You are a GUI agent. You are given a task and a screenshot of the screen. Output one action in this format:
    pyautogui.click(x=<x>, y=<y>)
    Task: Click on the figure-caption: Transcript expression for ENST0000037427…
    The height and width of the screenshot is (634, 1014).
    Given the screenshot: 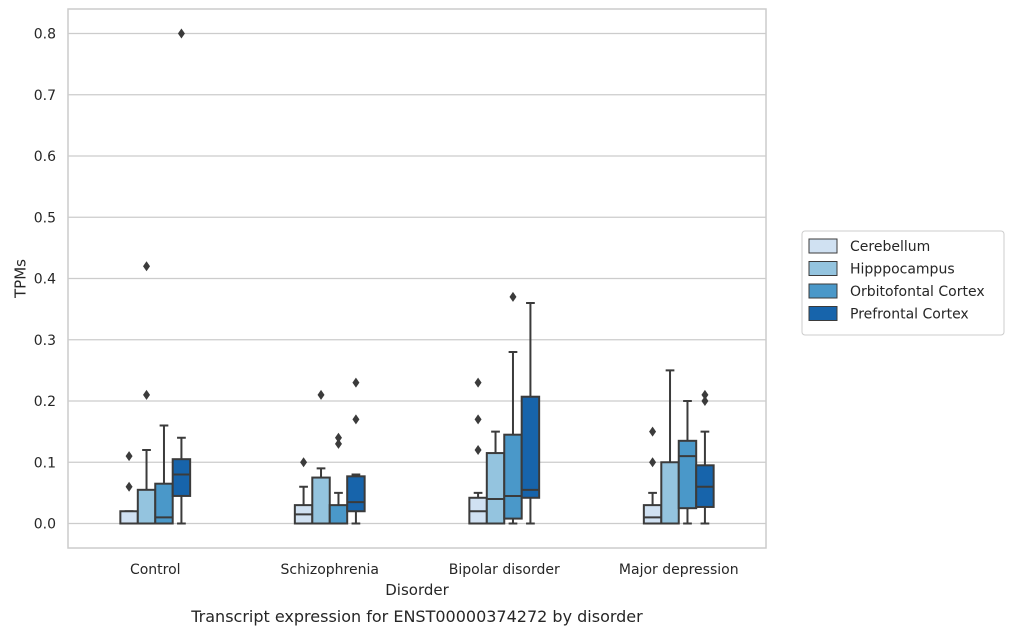 What is the action you would take?
    pyautogui.click(x=416, y=616)
    